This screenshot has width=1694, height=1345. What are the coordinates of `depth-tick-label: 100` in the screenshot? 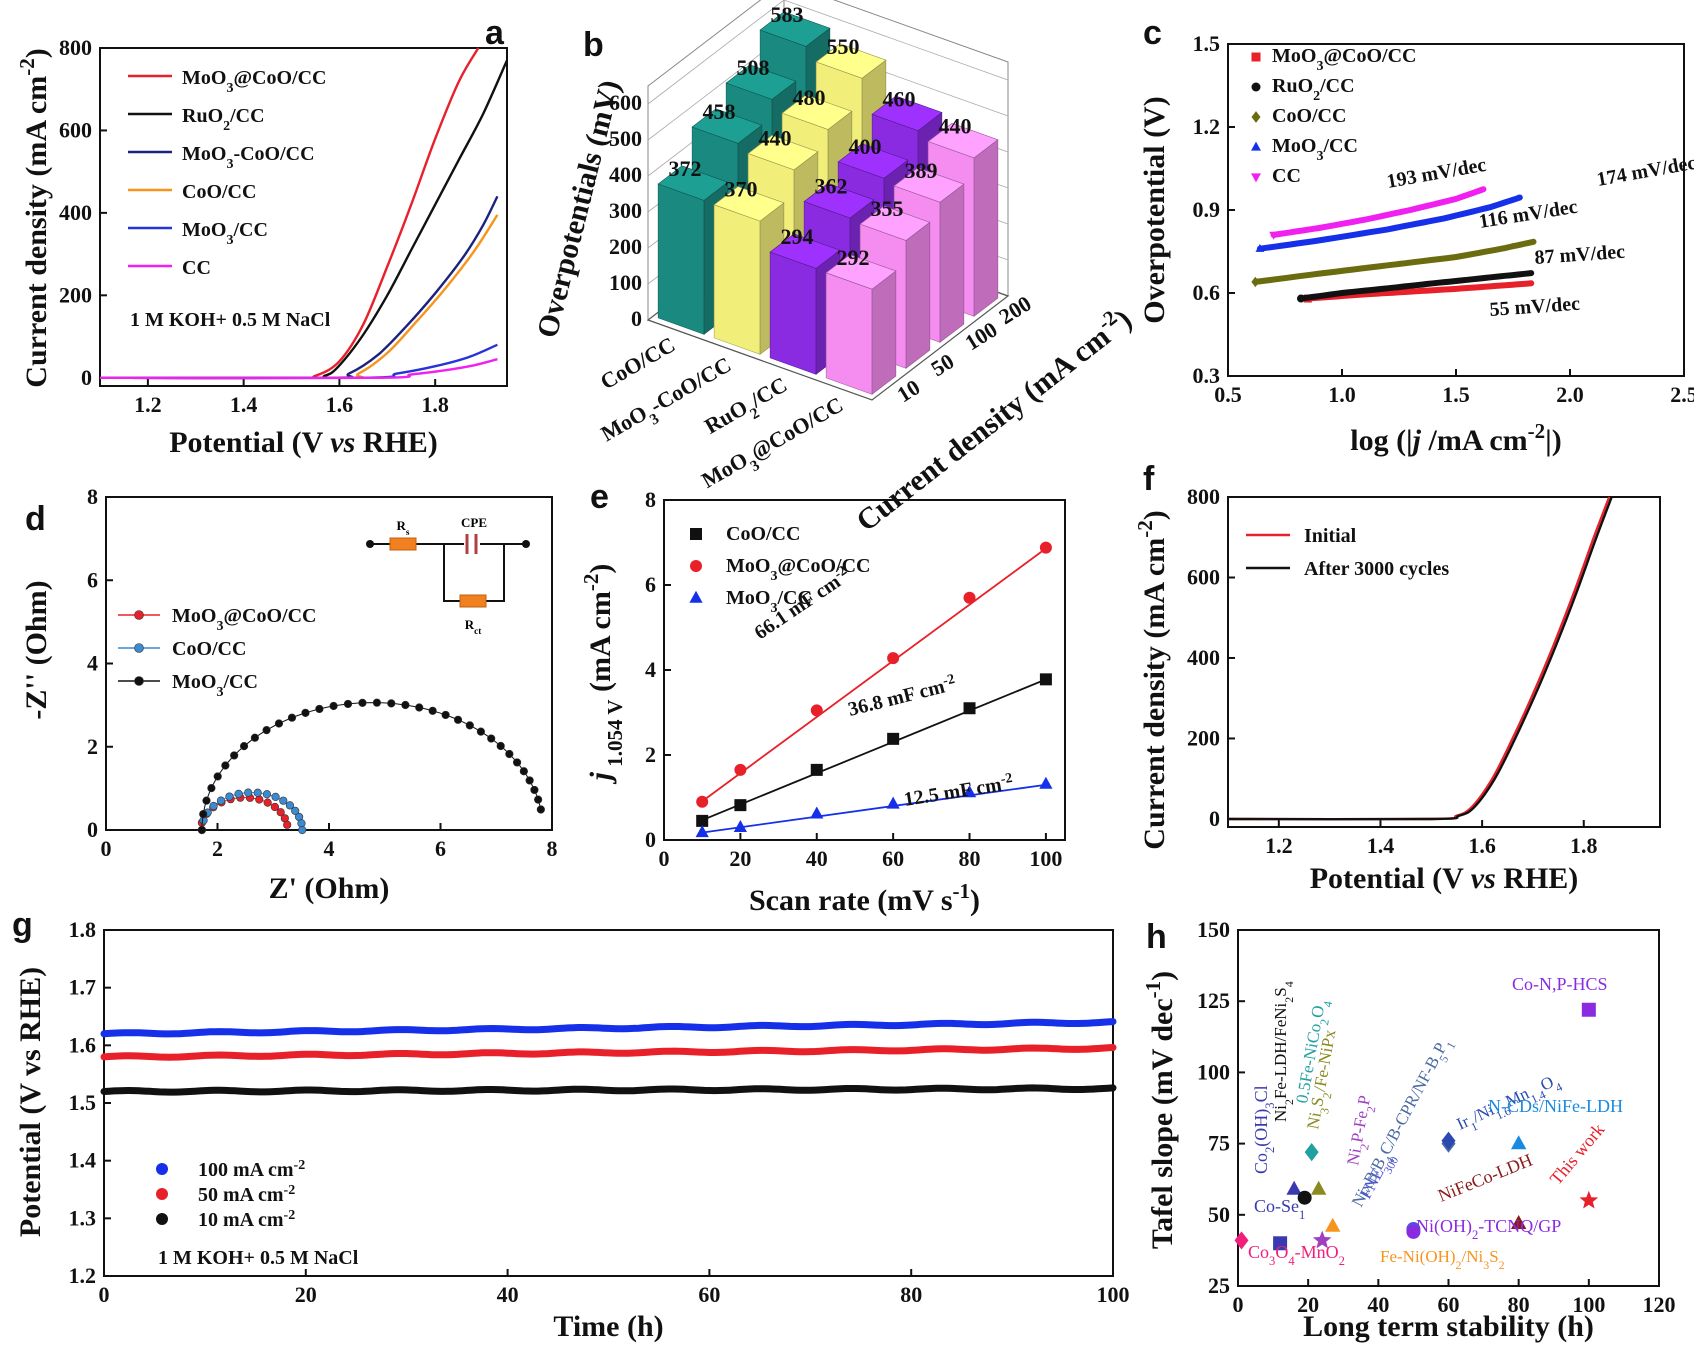 It's located at (980, 336).